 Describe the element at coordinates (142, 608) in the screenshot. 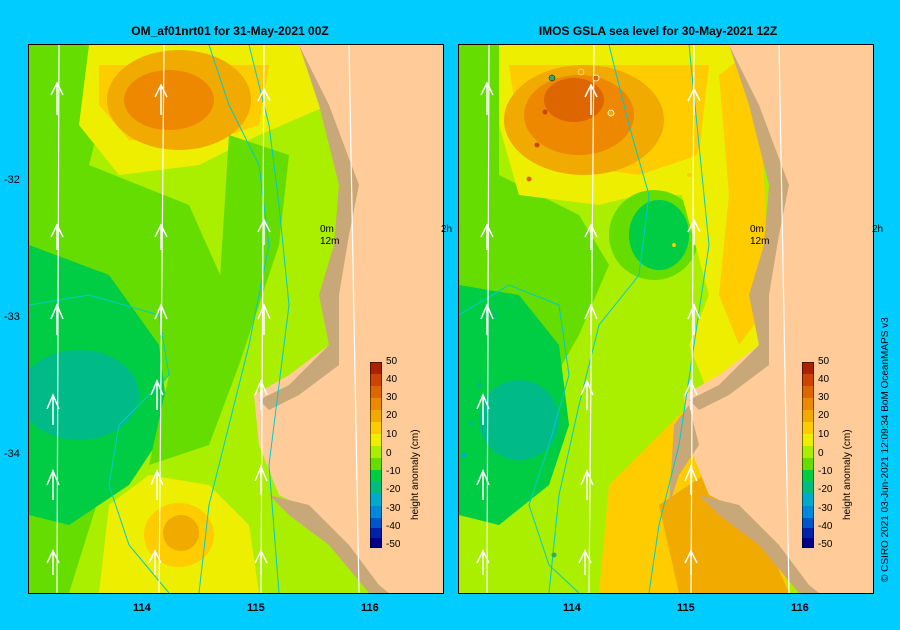

I see `left-x-tick-114: 114` at that location.